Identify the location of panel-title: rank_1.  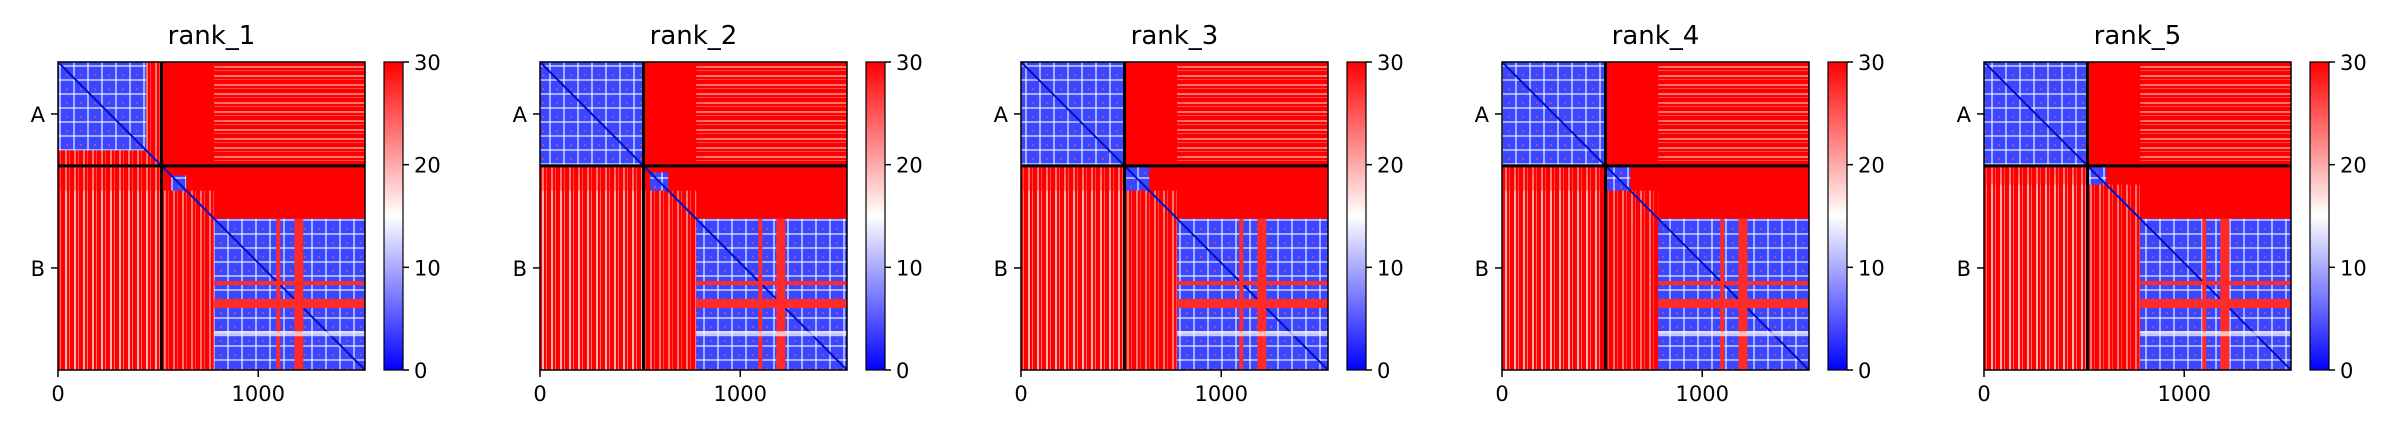
(212, 36).